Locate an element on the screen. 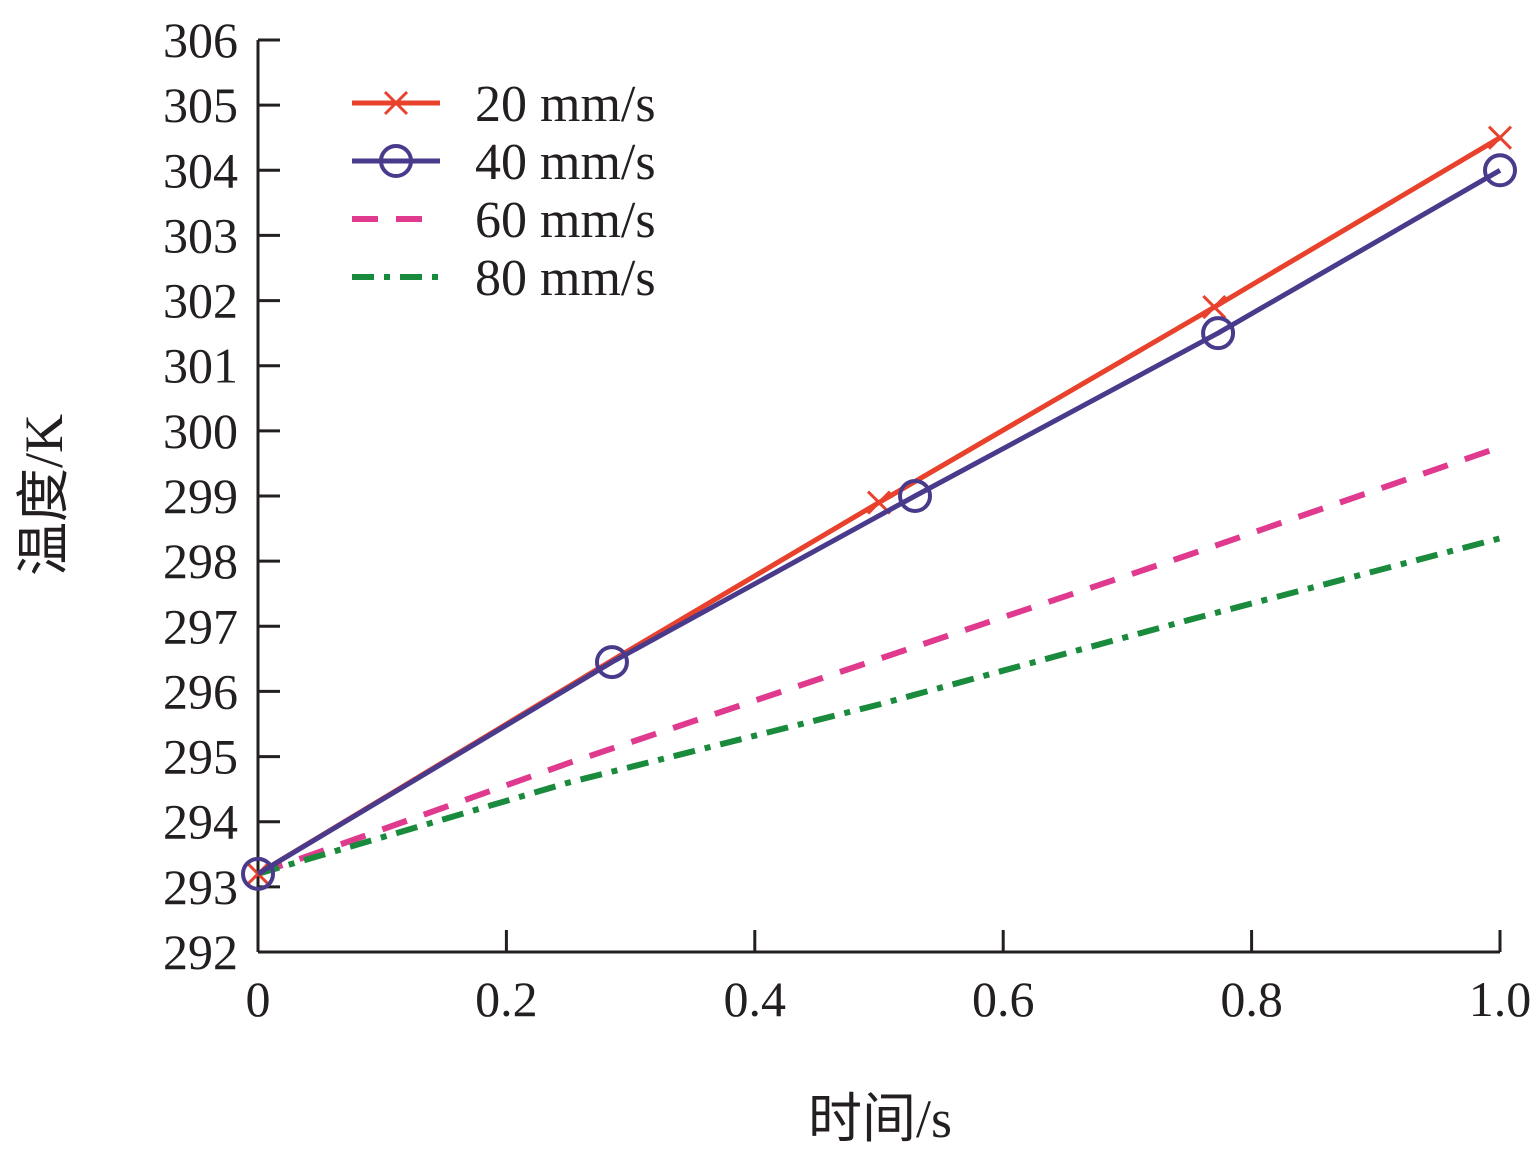 The image size is (1540, 1154). legend-label: 80 mm/s is located at coordinates (565, 278).